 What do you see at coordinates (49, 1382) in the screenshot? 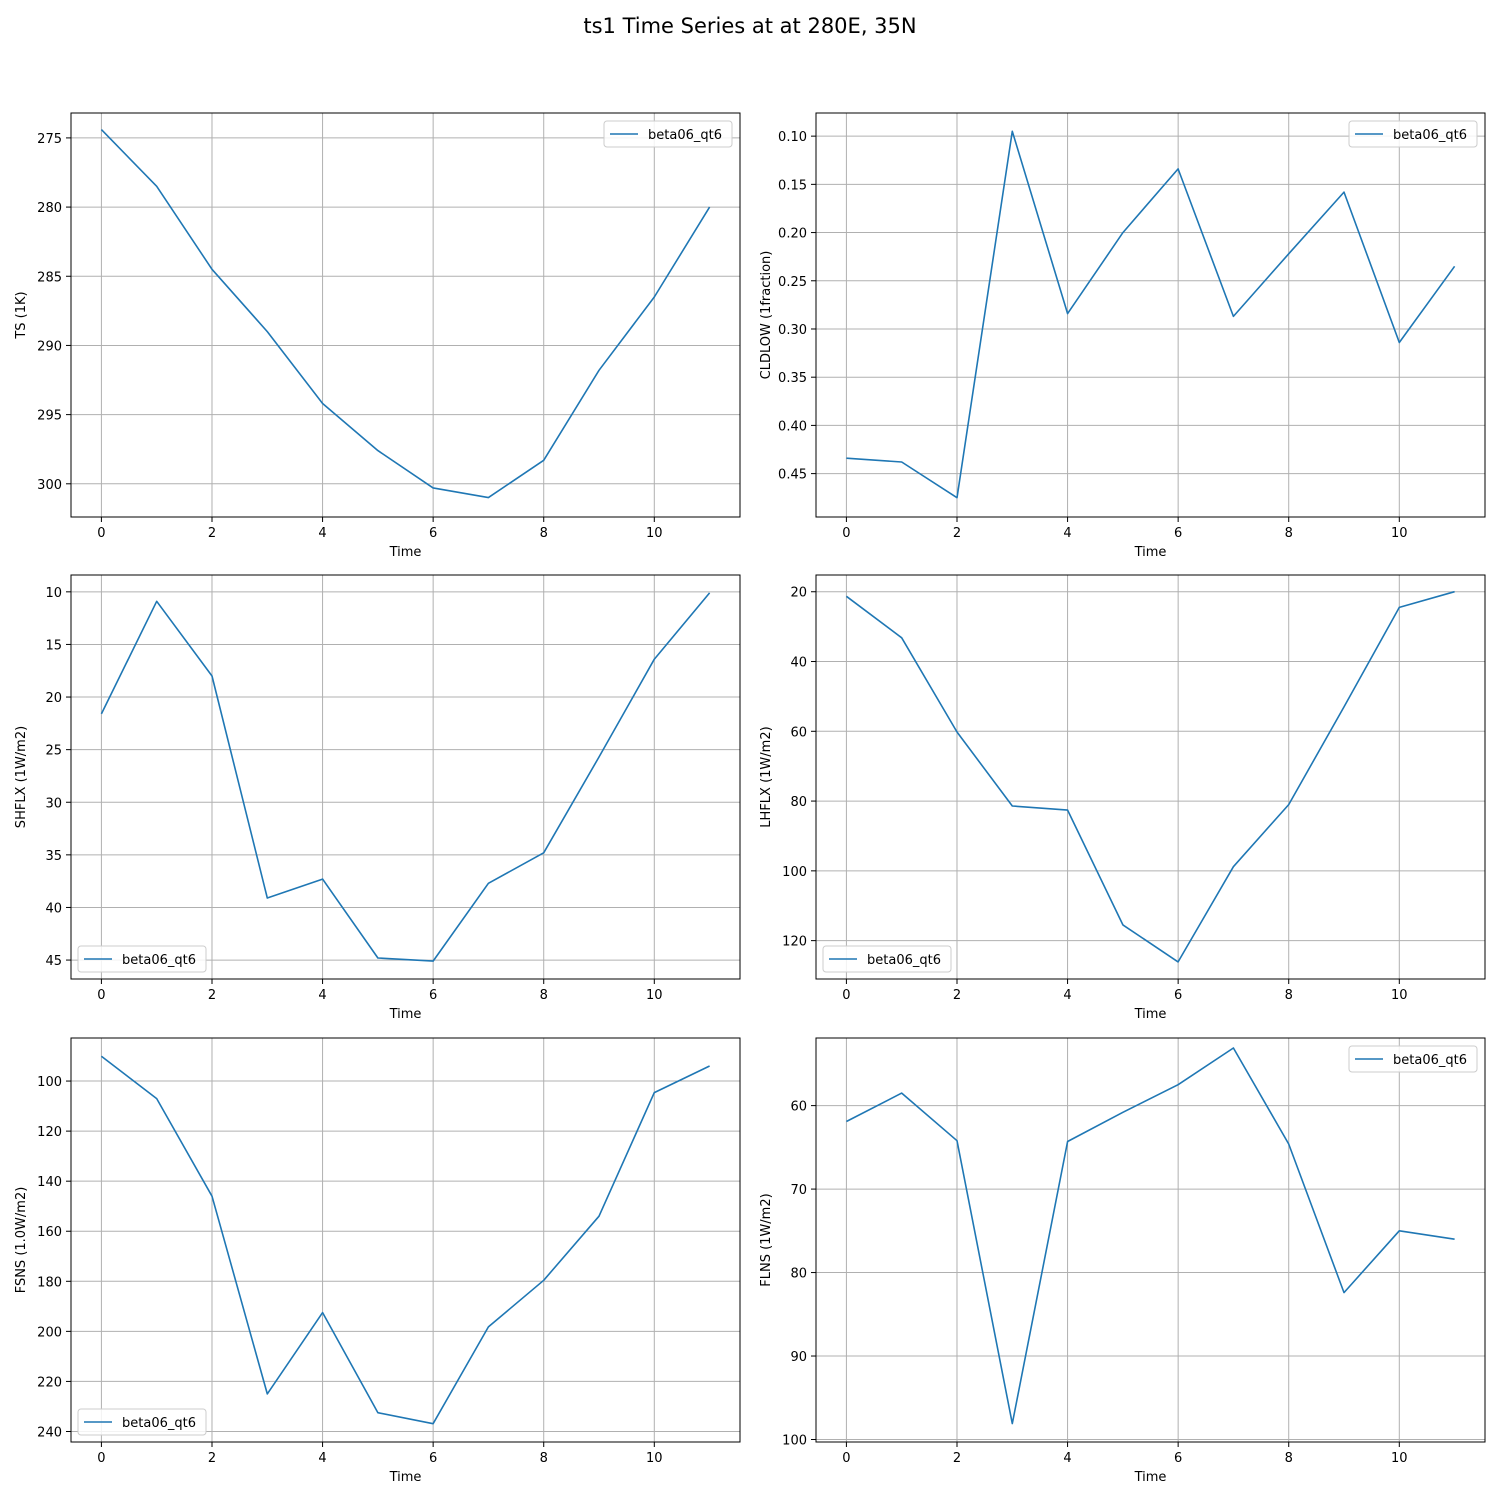
I see `y-tick-label: 220` at bounding box center [49, 1382].